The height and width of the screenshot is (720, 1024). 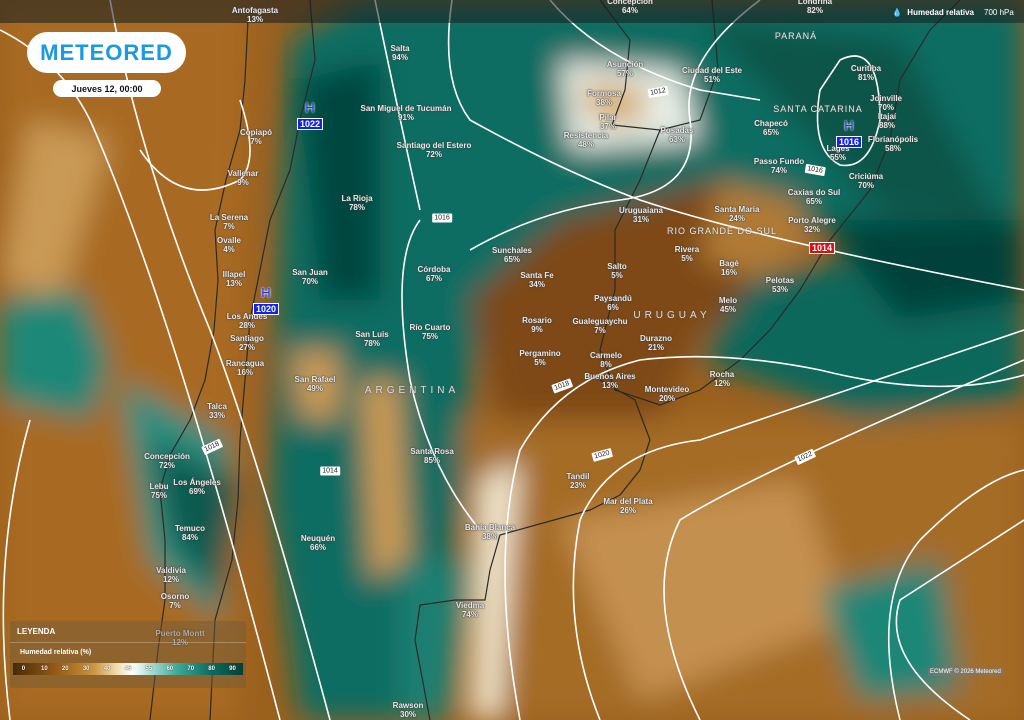 I want to click on high-pressure-center: H 1016, so click(x=849, y=134).